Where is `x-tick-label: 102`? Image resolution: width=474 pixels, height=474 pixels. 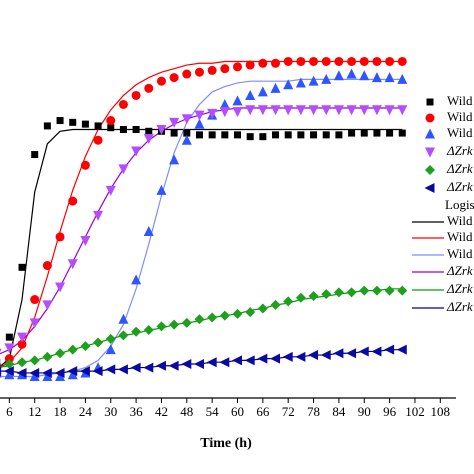
x-tick-label: 102 is located at coordinates (415, 411).